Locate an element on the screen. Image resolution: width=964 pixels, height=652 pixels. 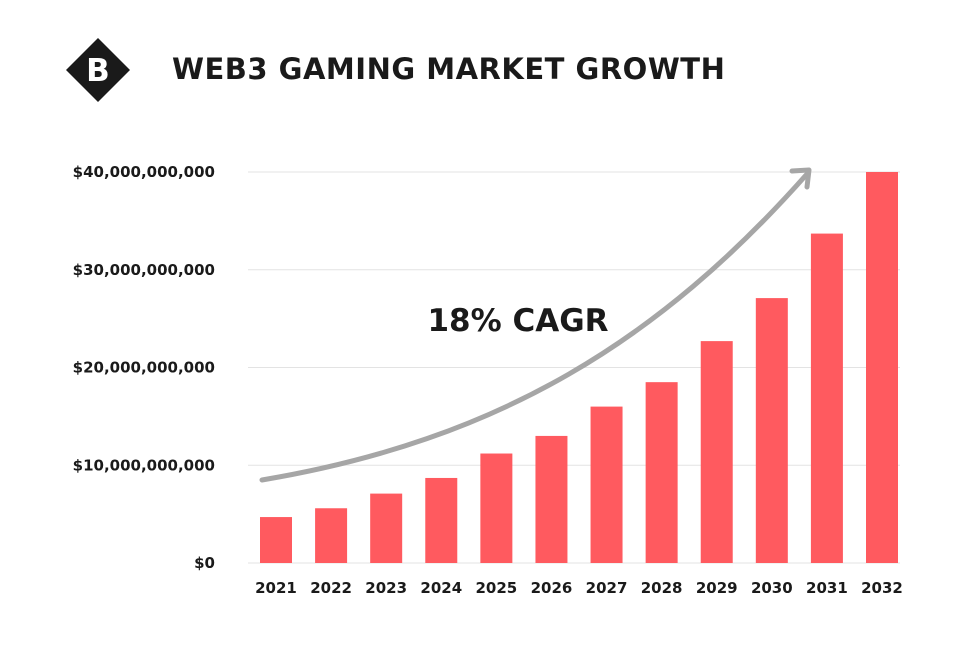
x-tick-label: 2031 is located at coordinates (827, 588).